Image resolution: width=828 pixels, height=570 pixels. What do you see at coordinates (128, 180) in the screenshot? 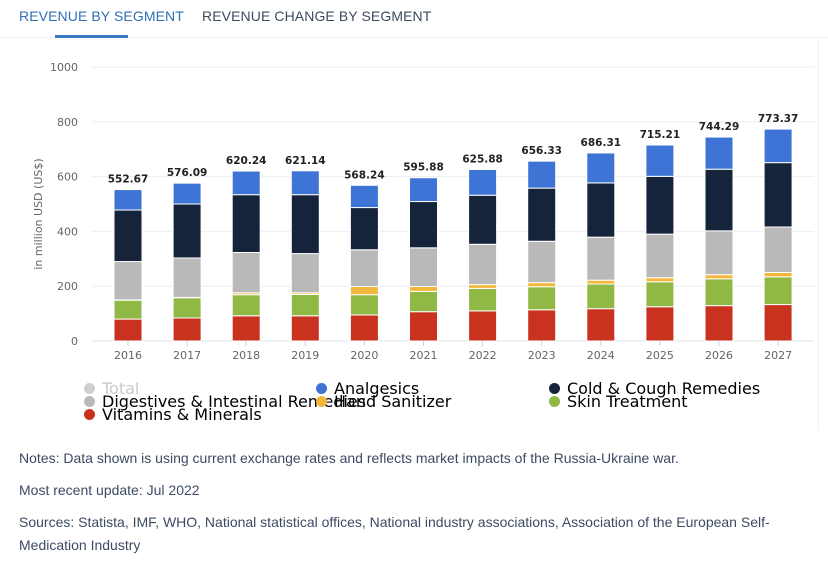
I see `total-data-label: 552.67` at bounding box center [128, 180].